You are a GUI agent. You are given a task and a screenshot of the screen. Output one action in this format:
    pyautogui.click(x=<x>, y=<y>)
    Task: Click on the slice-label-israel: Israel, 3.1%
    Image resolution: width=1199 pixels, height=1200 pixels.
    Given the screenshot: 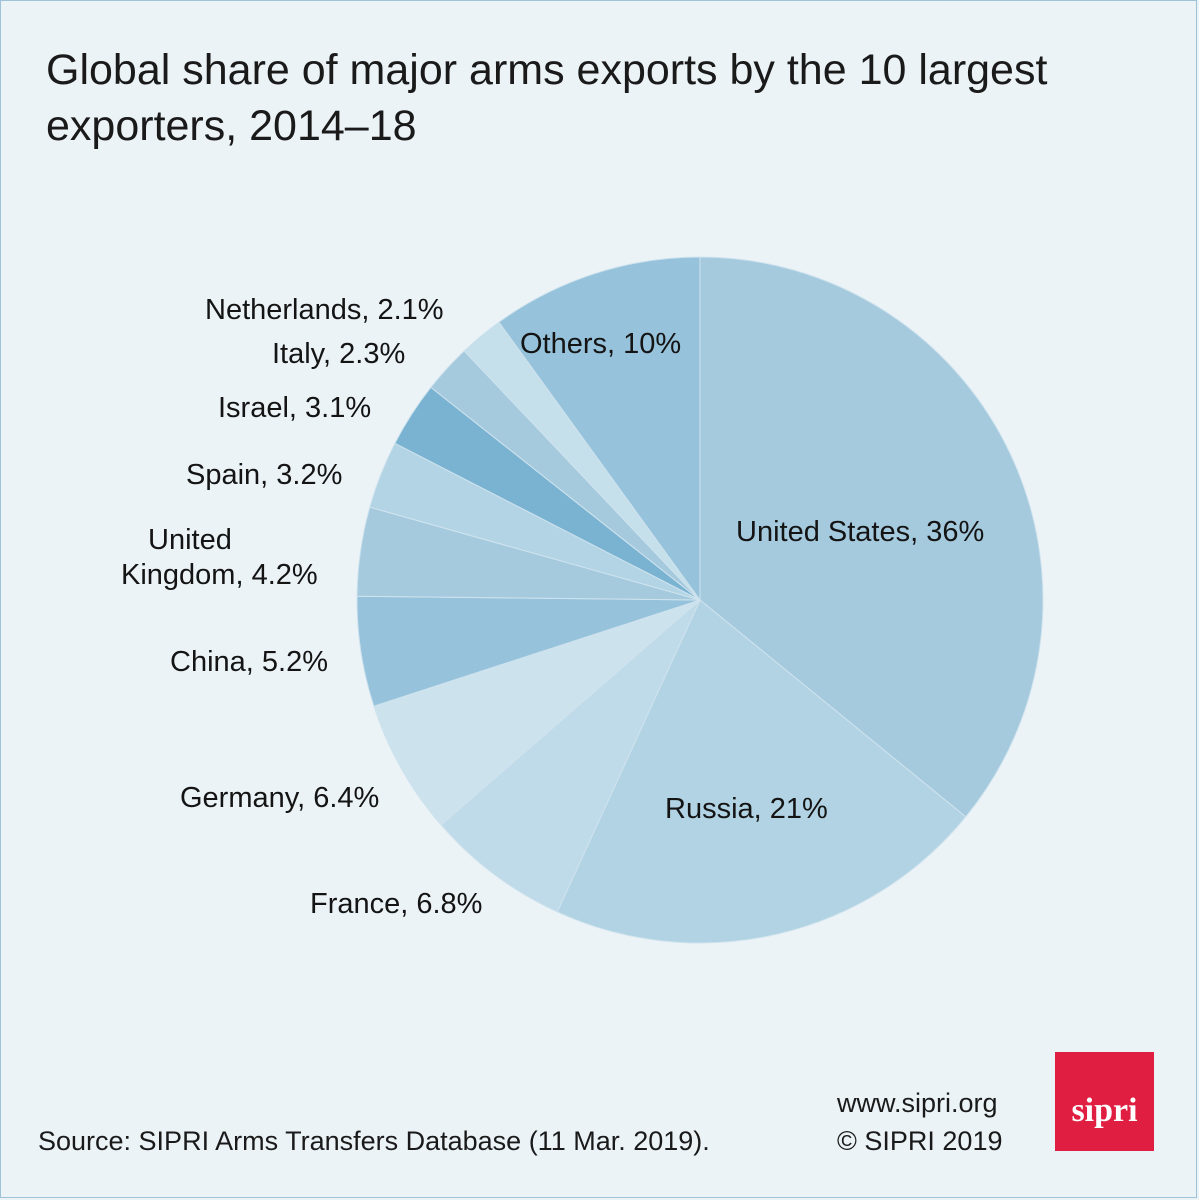 What is the action you would take?
    pyautogui.click(x=295, y=408)
    